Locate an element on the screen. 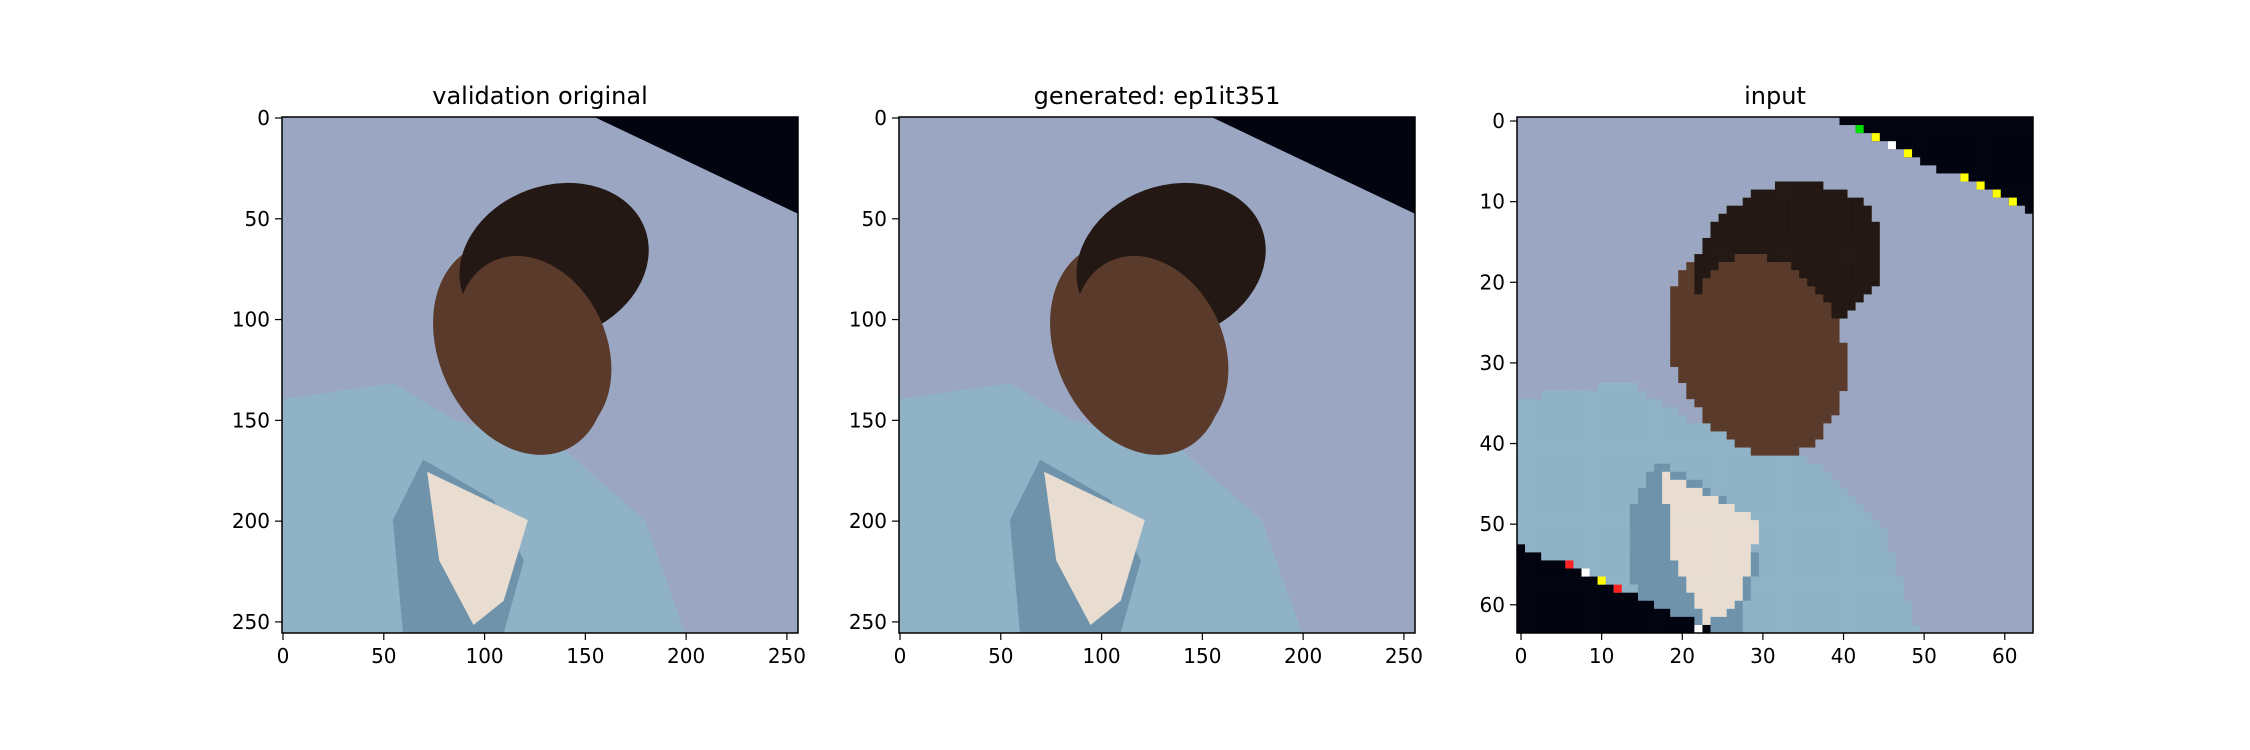 This screenshot has width=2250, height=750. panel-title: input is located at coordinates (1775, 96).